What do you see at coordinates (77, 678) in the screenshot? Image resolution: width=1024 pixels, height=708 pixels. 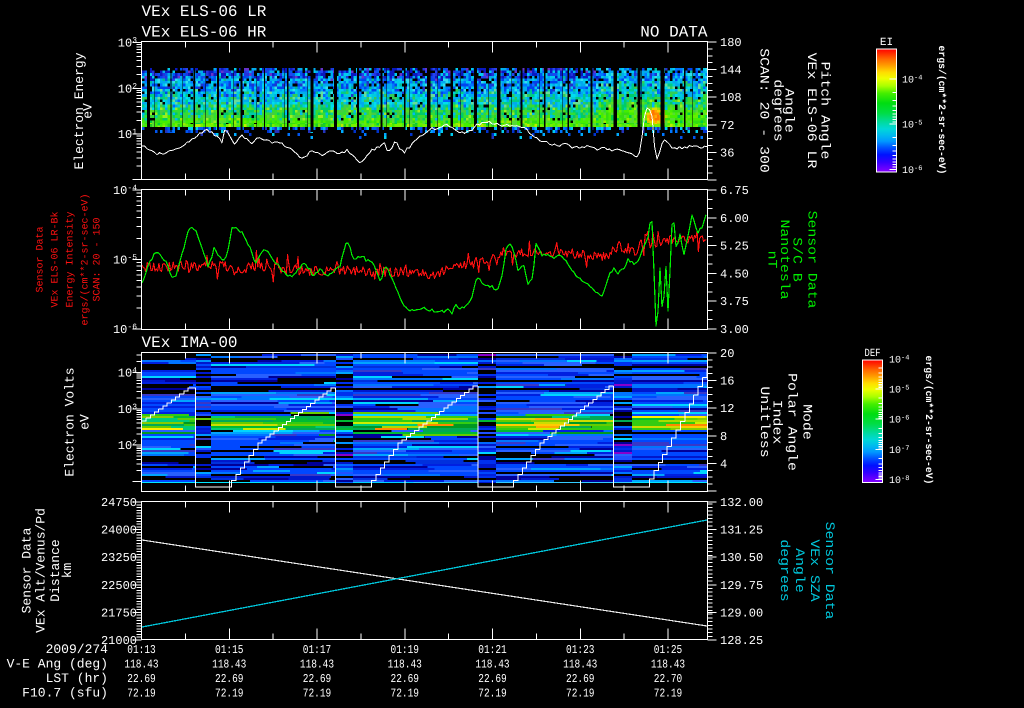 I see `svg-text: LST (hr)` at bounding box center [77, 678].